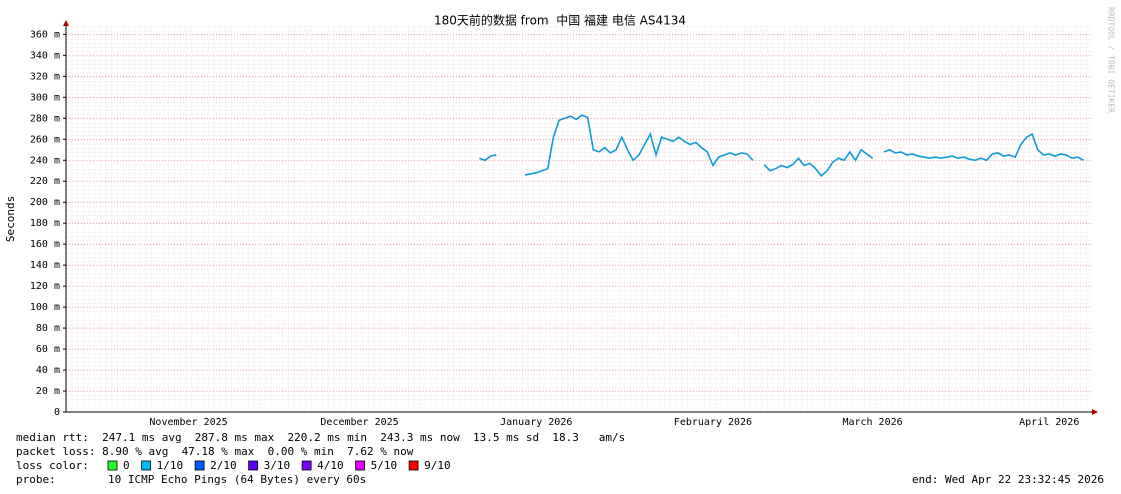  Describe the element at coordinates (781, 146) in the screenshot. I see `rtt-line` at that location.